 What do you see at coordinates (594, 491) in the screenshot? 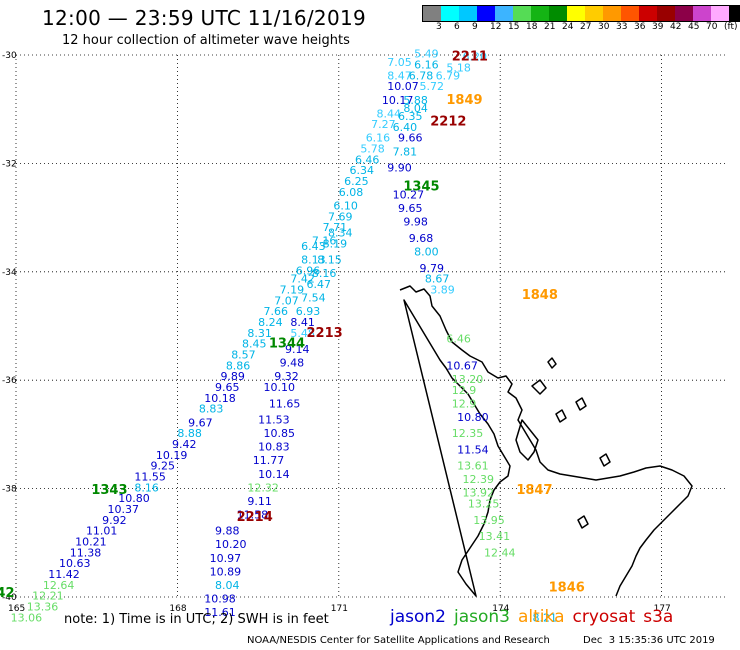
I see `bay-of-plenty-islands` at bounding box center [594, 491].